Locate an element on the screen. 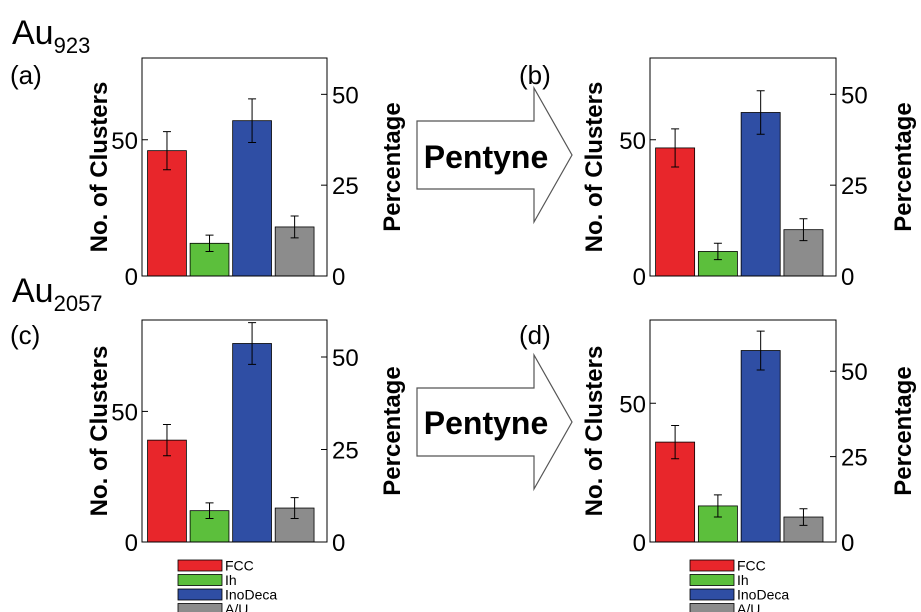  arrow-label-top: Pentyne is located at coordinates (486, 157).